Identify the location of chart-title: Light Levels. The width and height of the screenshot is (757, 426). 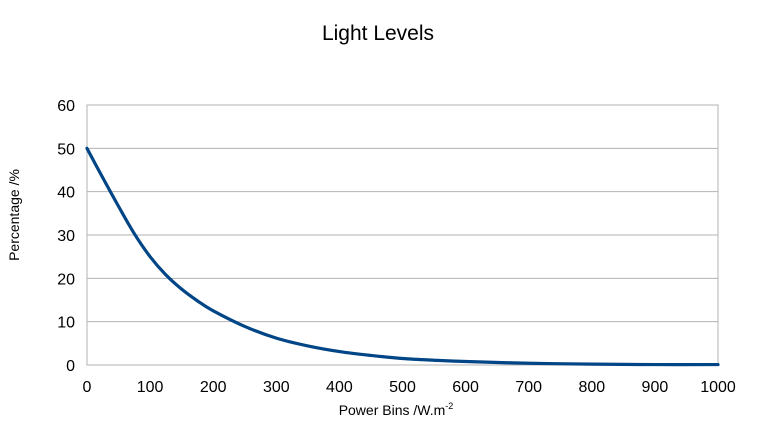
(378, 33).